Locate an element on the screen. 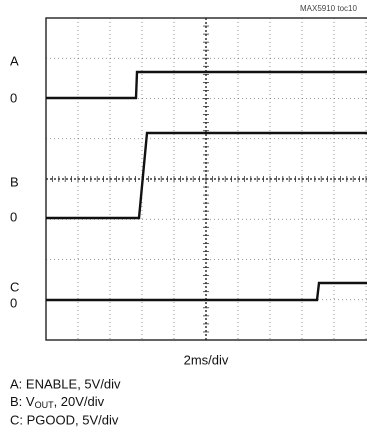 The height and width of the screenshot is (444, 367). legend-subscript: OUT is located at coordinates (45, 405).